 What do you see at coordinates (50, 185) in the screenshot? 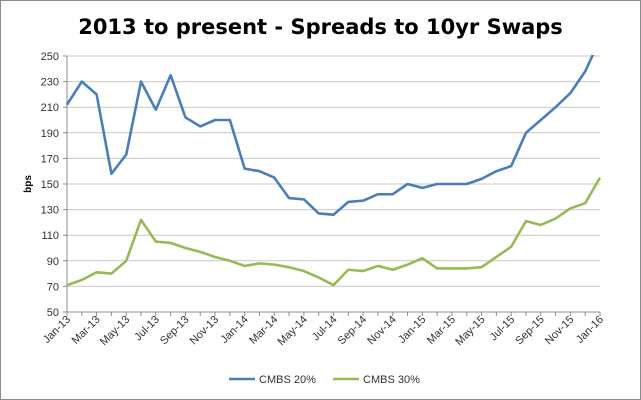
I see `y-tick-label: 150` at bounding box center [50, 185].